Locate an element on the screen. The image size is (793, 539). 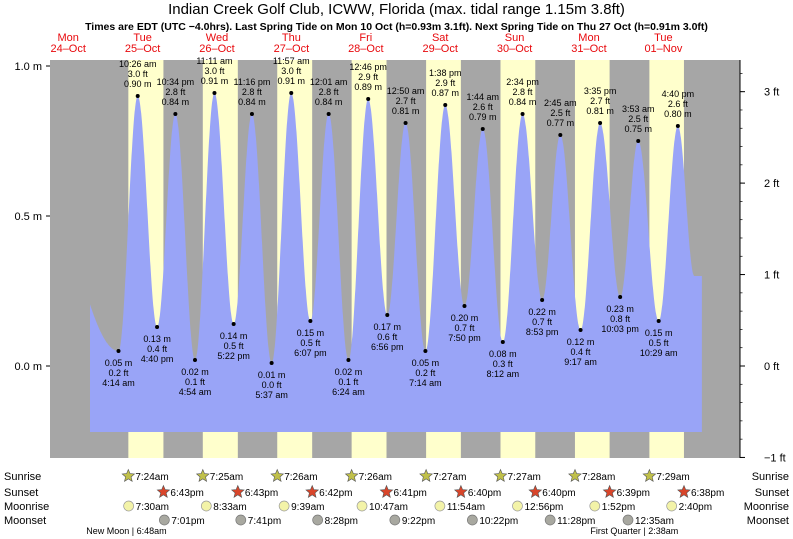
sunrise-time: 7:26am is located at coordinates (375, 477).